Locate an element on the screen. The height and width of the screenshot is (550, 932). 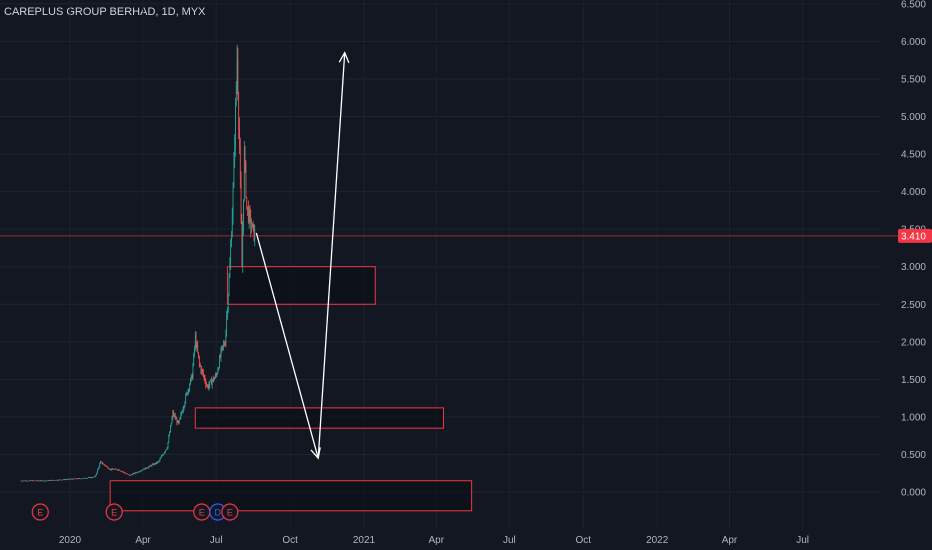
last-price-badge is located at coordinates (915, 235).